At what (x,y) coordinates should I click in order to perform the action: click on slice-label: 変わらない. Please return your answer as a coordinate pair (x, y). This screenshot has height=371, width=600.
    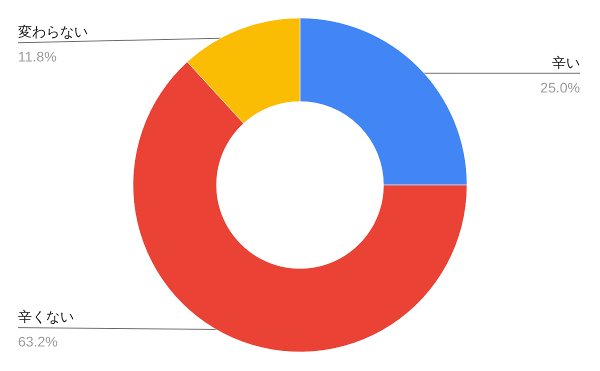
    Looking at the image, I should click on (53, 32).